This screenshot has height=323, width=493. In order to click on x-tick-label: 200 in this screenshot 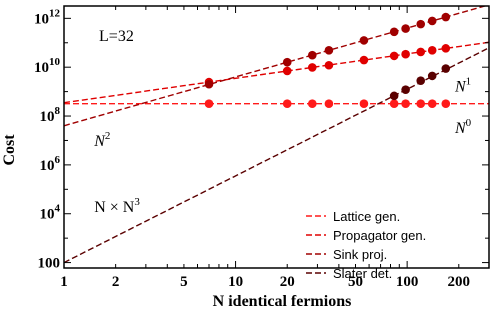, I will do `click(459, 282)`.